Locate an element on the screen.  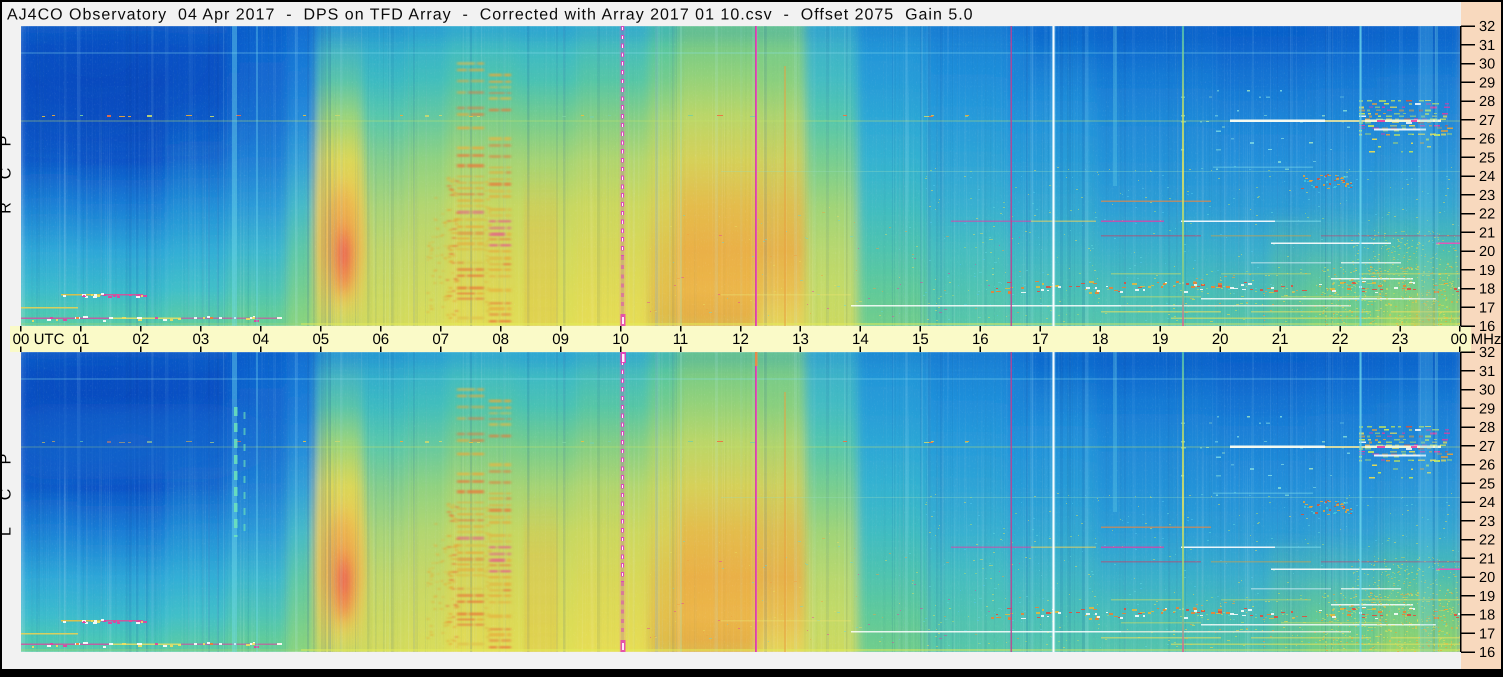
svg-text: 06 is located at coordinates (380, 339).